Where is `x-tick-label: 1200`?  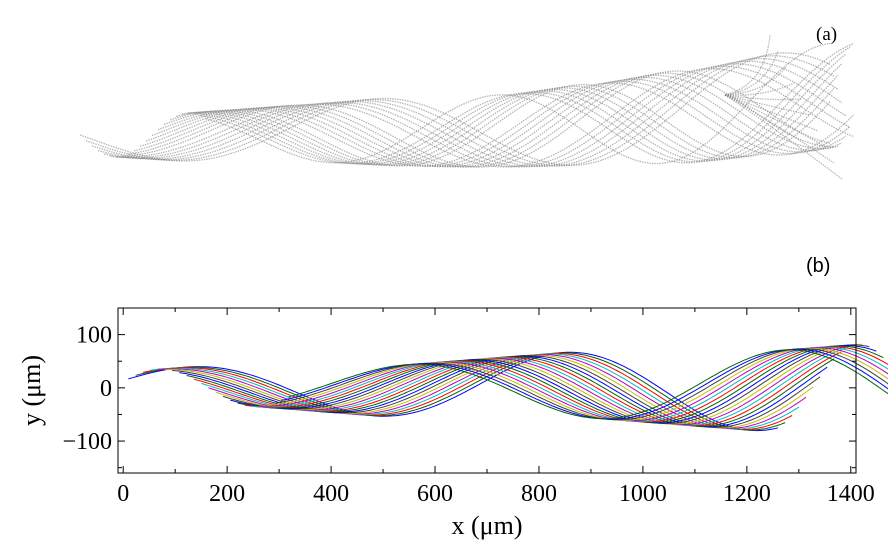
x-tick-label: 1200 is located at coordinates (747, 494).